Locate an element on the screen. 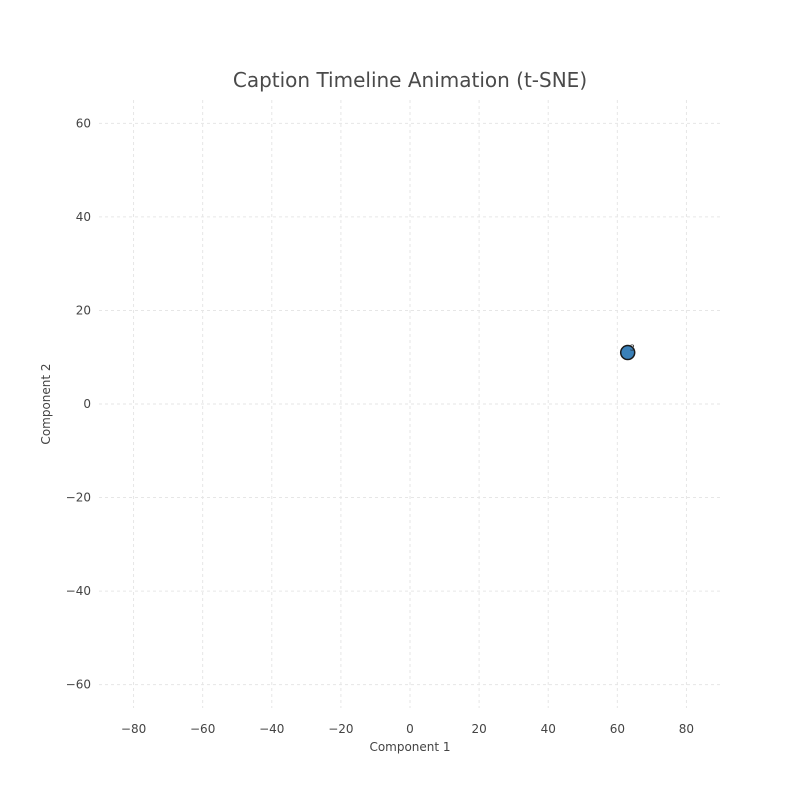 The width and height of the screenshot is (800, 800). x-tick-label: −40 is located at coordinates (271, 729).